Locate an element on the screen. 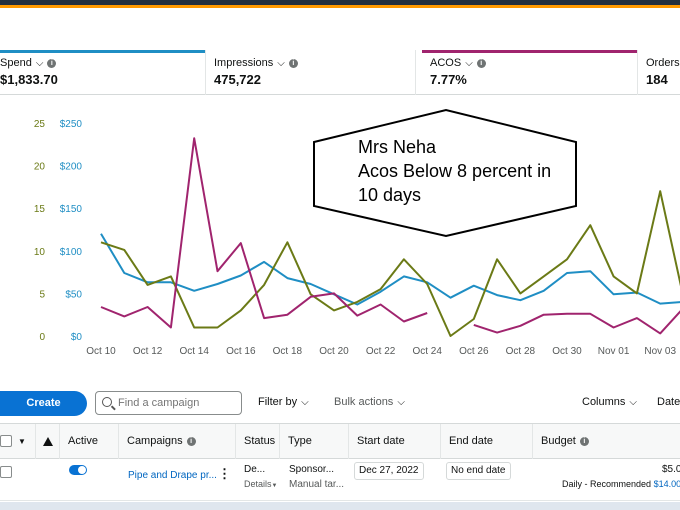  x-tick-label: Oct 16 is located at coordinates (241, 351).